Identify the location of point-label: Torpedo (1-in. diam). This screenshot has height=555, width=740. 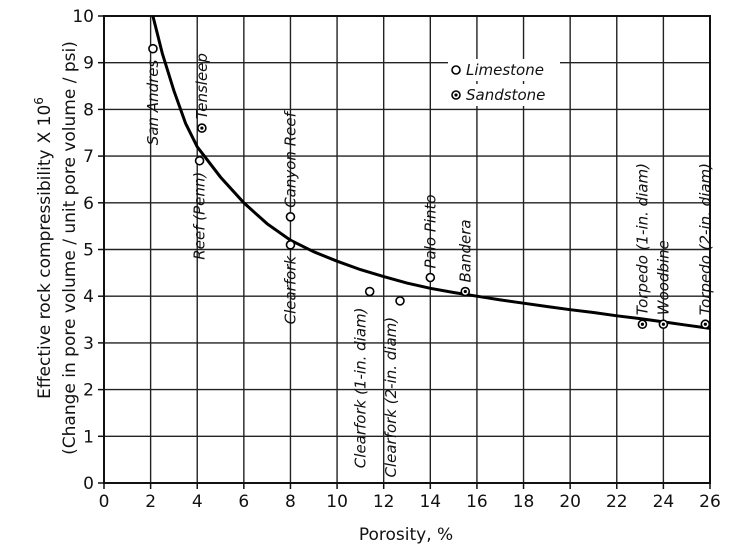
(642, 239).